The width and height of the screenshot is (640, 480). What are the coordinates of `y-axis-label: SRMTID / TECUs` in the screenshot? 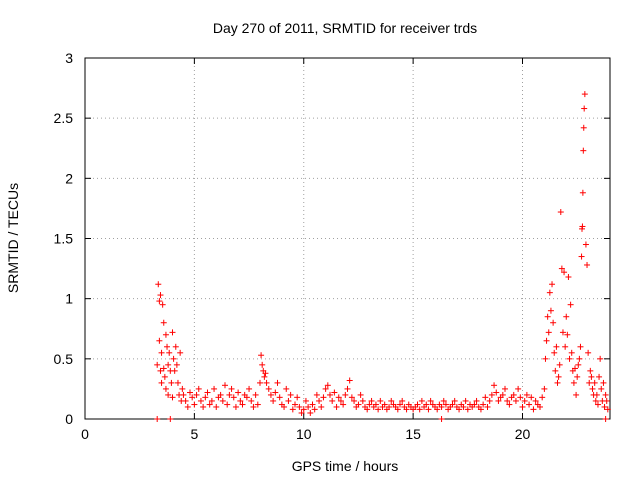 It's located at (13, 238).